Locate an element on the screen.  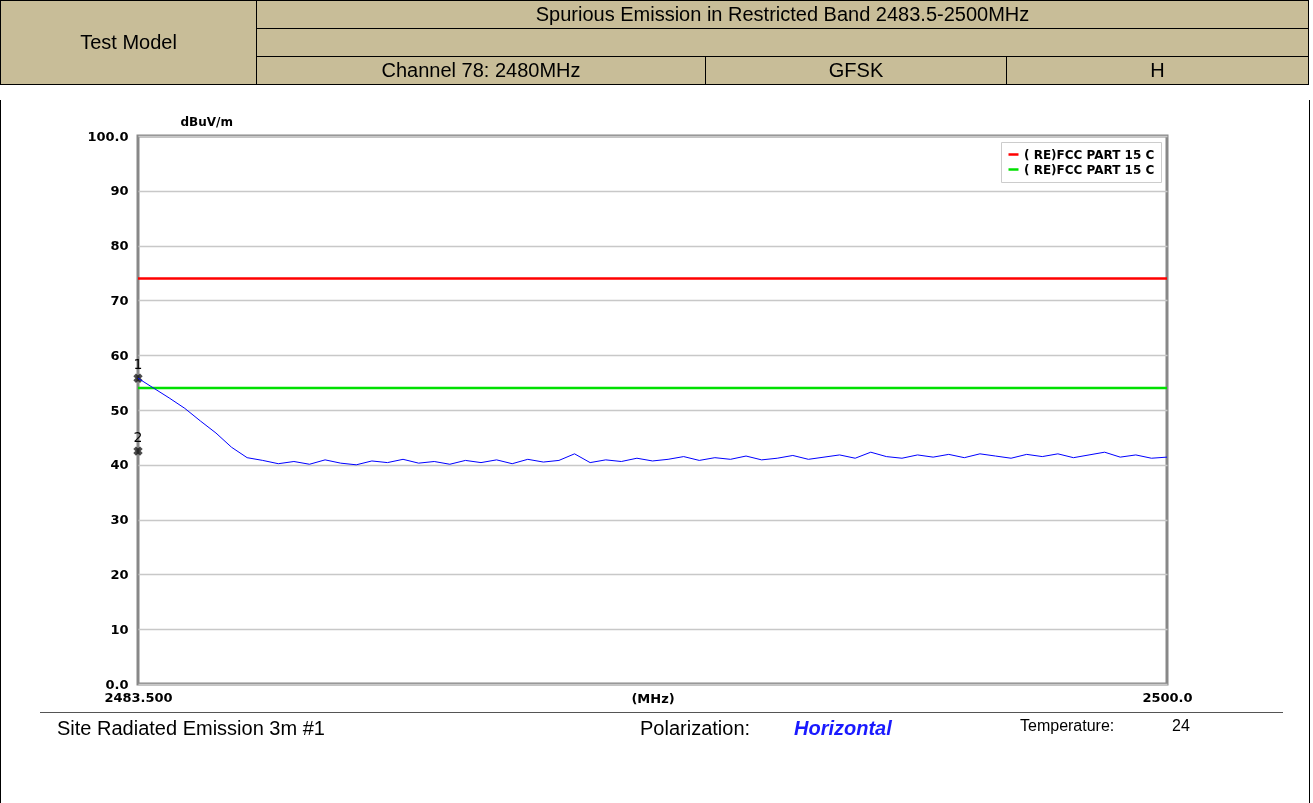
annotation: 1 is located at coordinates (138, 364).